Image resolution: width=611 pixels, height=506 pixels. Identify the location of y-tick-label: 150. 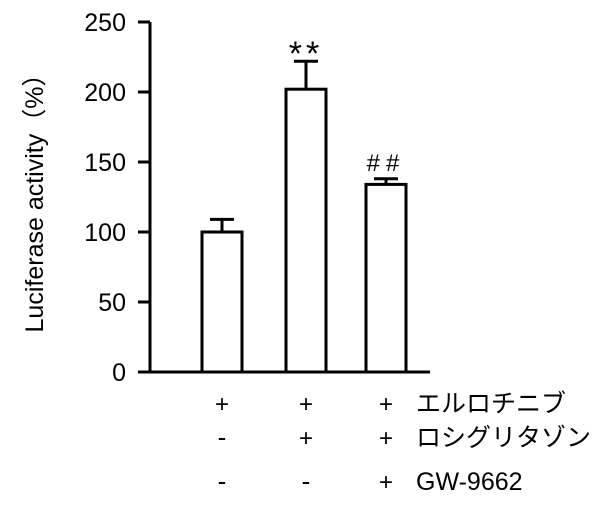
(105, 163).